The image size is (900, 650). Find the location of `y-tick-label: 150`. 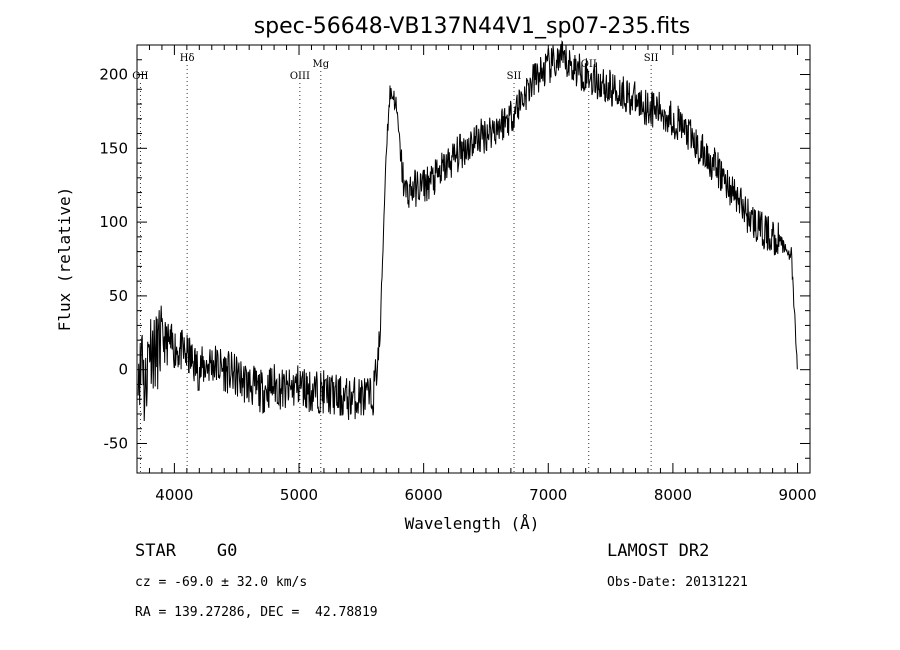

y-tick-label: 150 is located at coordinates (113, 148).